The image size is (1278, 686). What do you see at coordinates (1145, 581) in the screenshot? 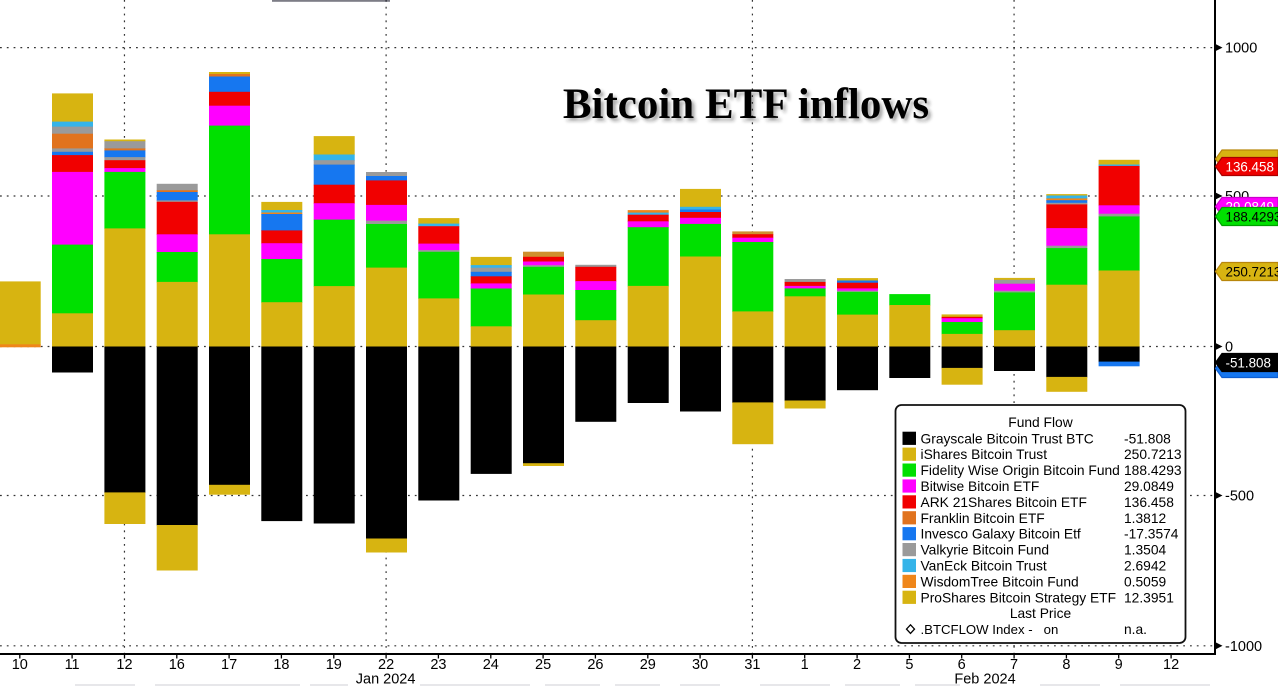
I see `svg-text: 0.5059` at bounding box center [1145, 581].